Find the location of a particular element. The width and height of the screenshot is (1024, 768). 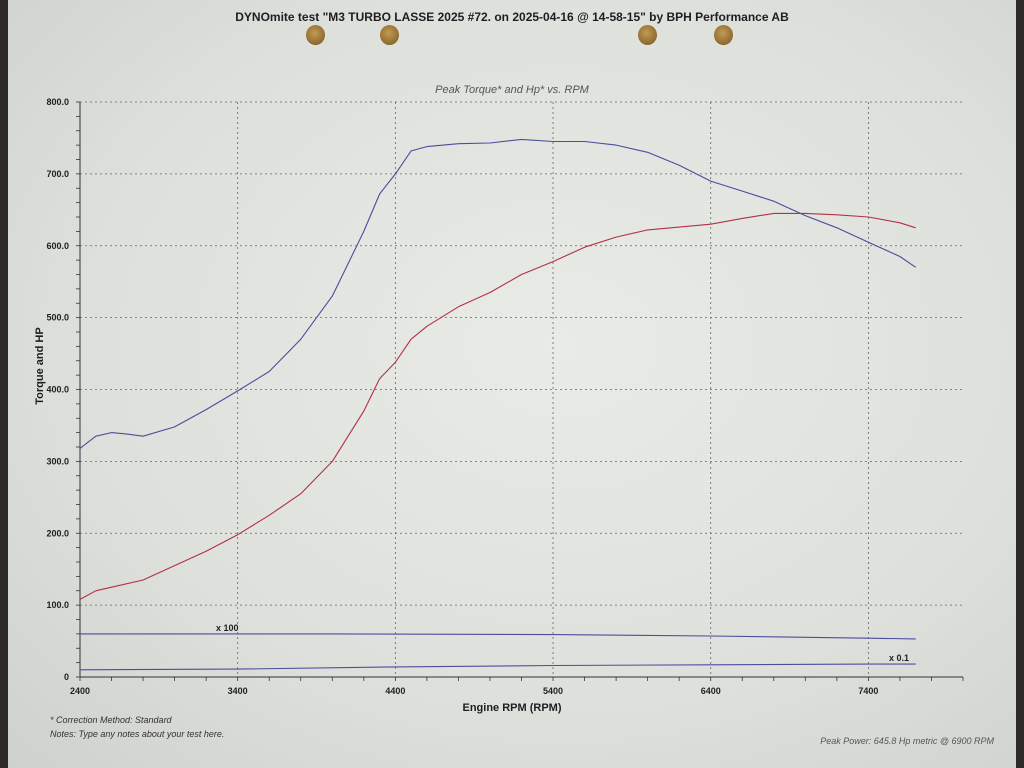

x-tick-label: 7400 is located at coordinates (868, 691).